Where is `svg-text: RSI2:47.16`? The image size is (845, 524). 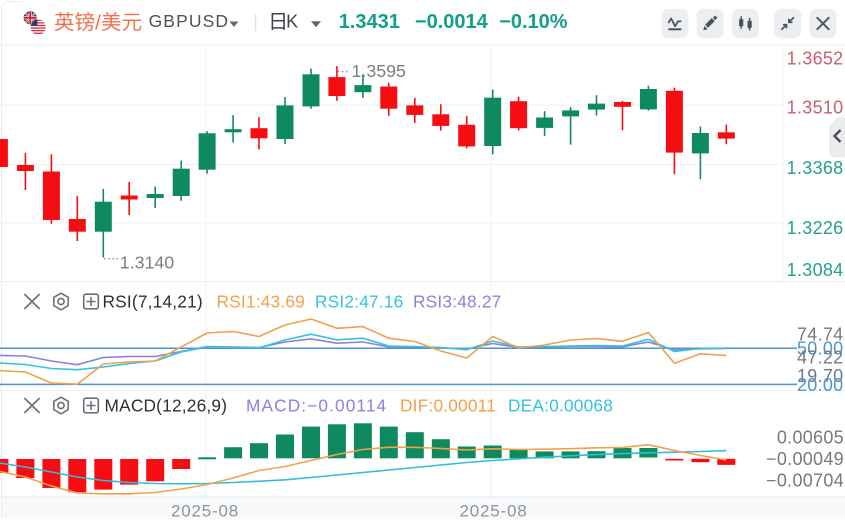 svg-text: RSI2:47.16 is located at coordinates (359, 302).